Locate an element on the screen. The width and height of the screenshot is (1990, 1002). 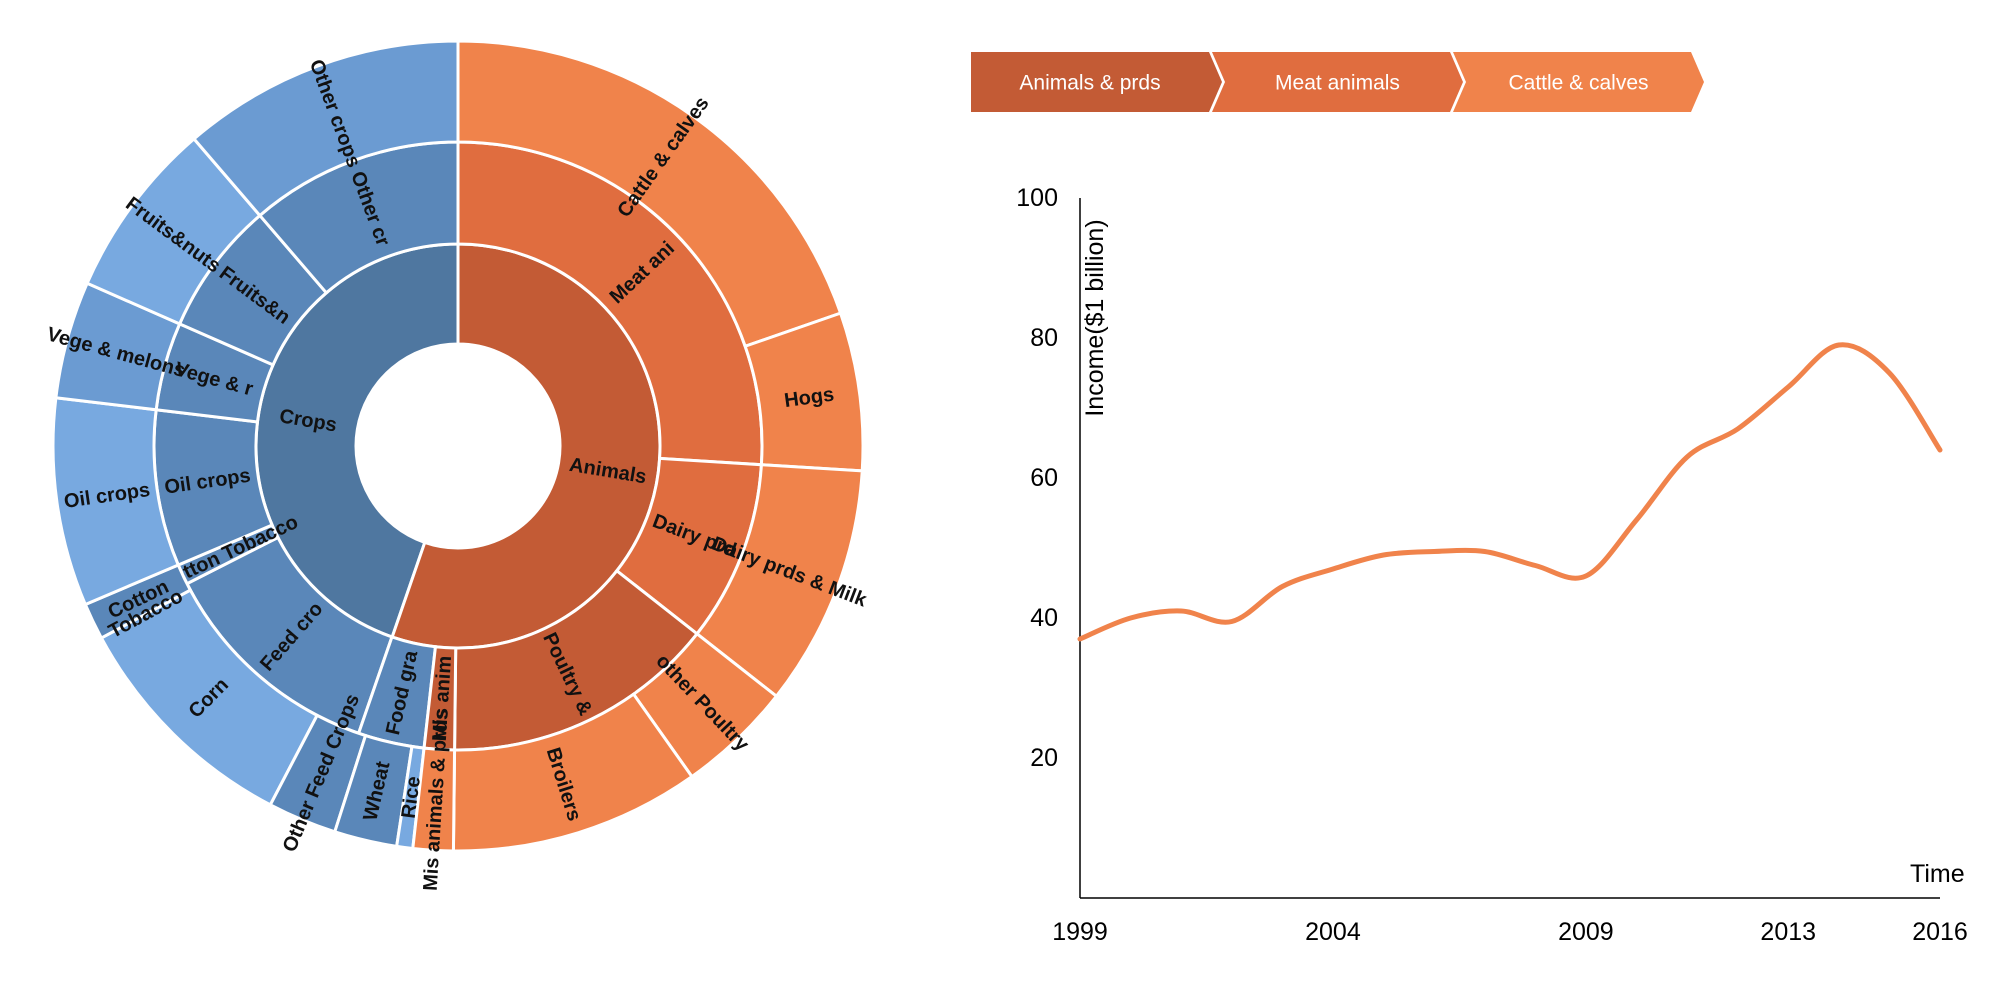
segment-other-feed-crops is located at coordinates (318, 773).